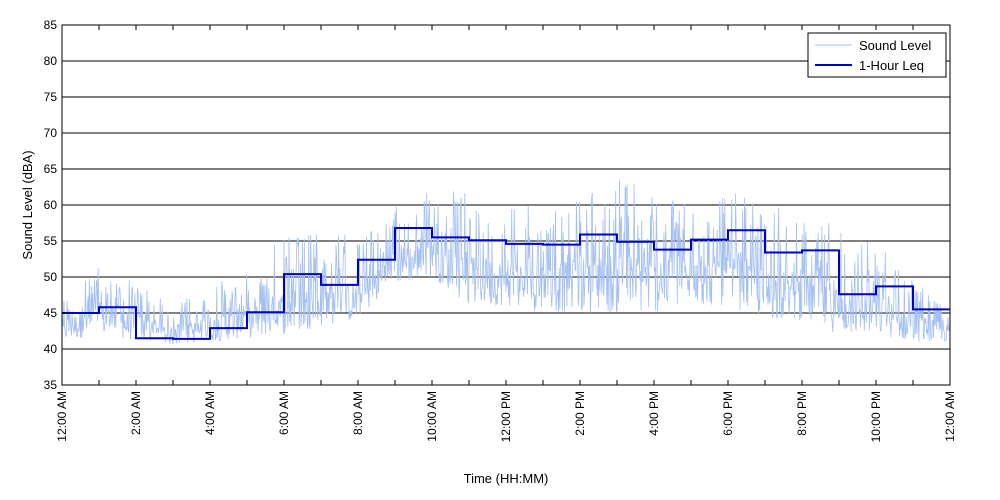  Describe the element at coordinates (728, 413) in the screenshot. I see `x-tick-label: 6:00 PM` at that location.